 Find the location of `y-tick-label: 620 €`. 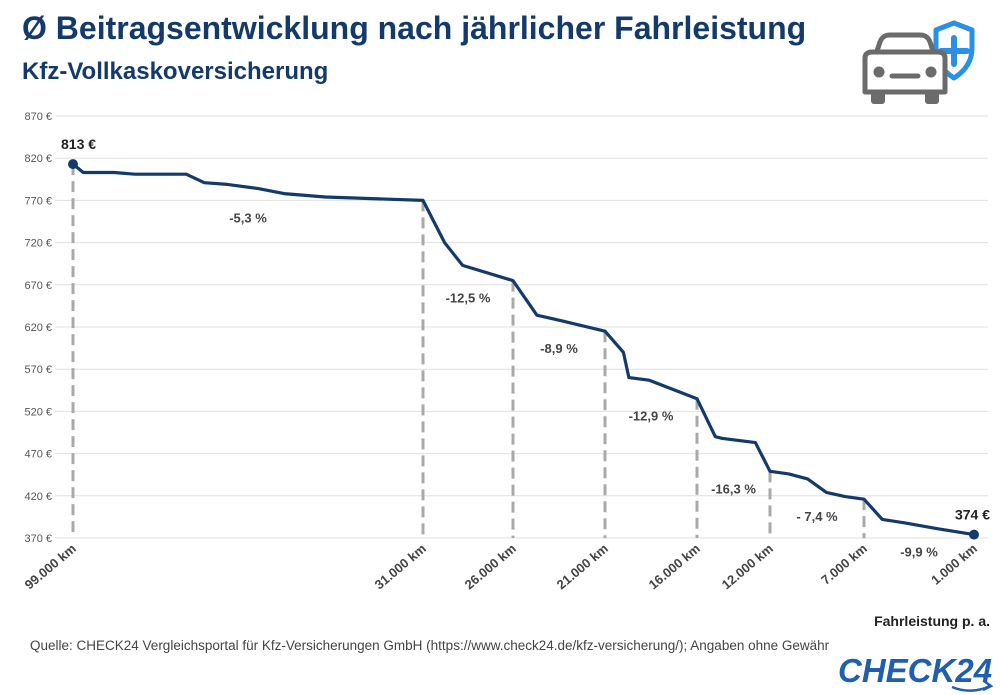

y-tick-label: 620 € is located at coordinates (38, 328).